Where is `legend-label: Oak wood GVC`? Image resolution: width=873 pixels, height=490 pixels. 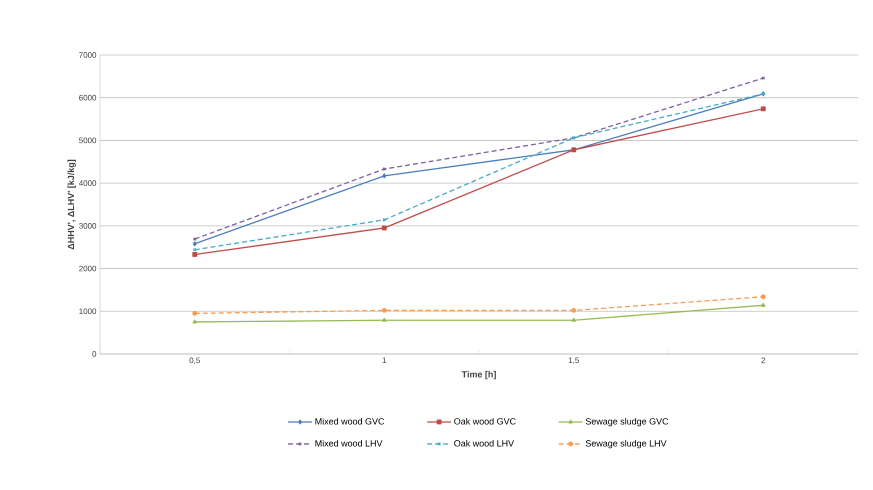 legend-label: Oak wood GVC is located at coordinates (485, 421).